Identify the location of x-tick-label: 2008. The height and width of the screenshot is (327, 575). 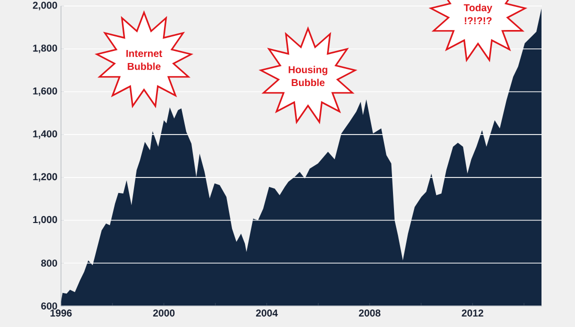
(369, 313).